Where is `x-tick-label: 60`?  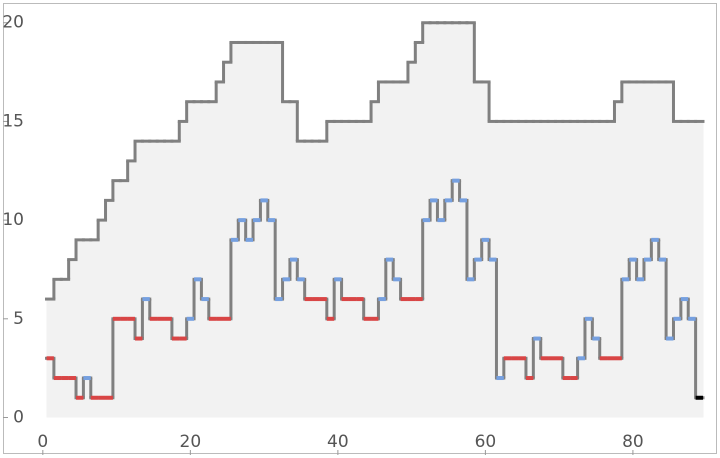 x-tick-label: 60 is located at coordinates (486, 442).